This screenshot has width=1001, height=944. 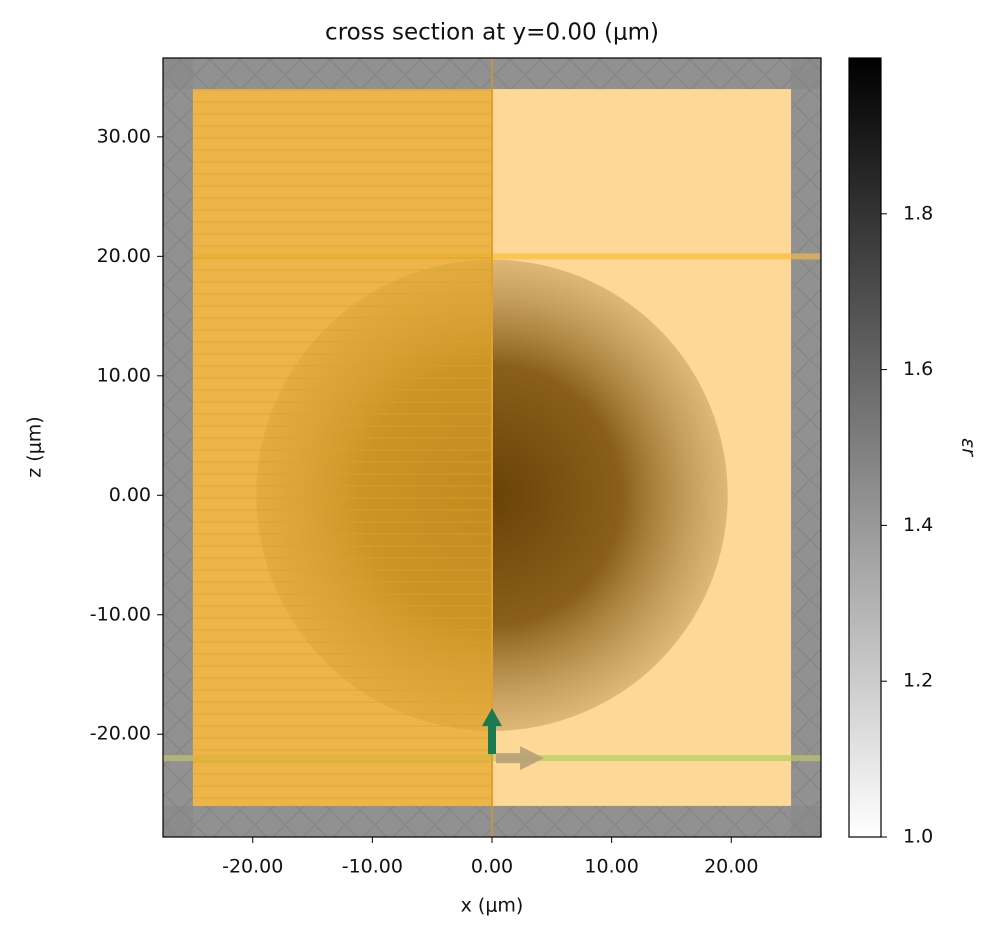 I want to click on polarization-arrow, so click(x=492, y=731).